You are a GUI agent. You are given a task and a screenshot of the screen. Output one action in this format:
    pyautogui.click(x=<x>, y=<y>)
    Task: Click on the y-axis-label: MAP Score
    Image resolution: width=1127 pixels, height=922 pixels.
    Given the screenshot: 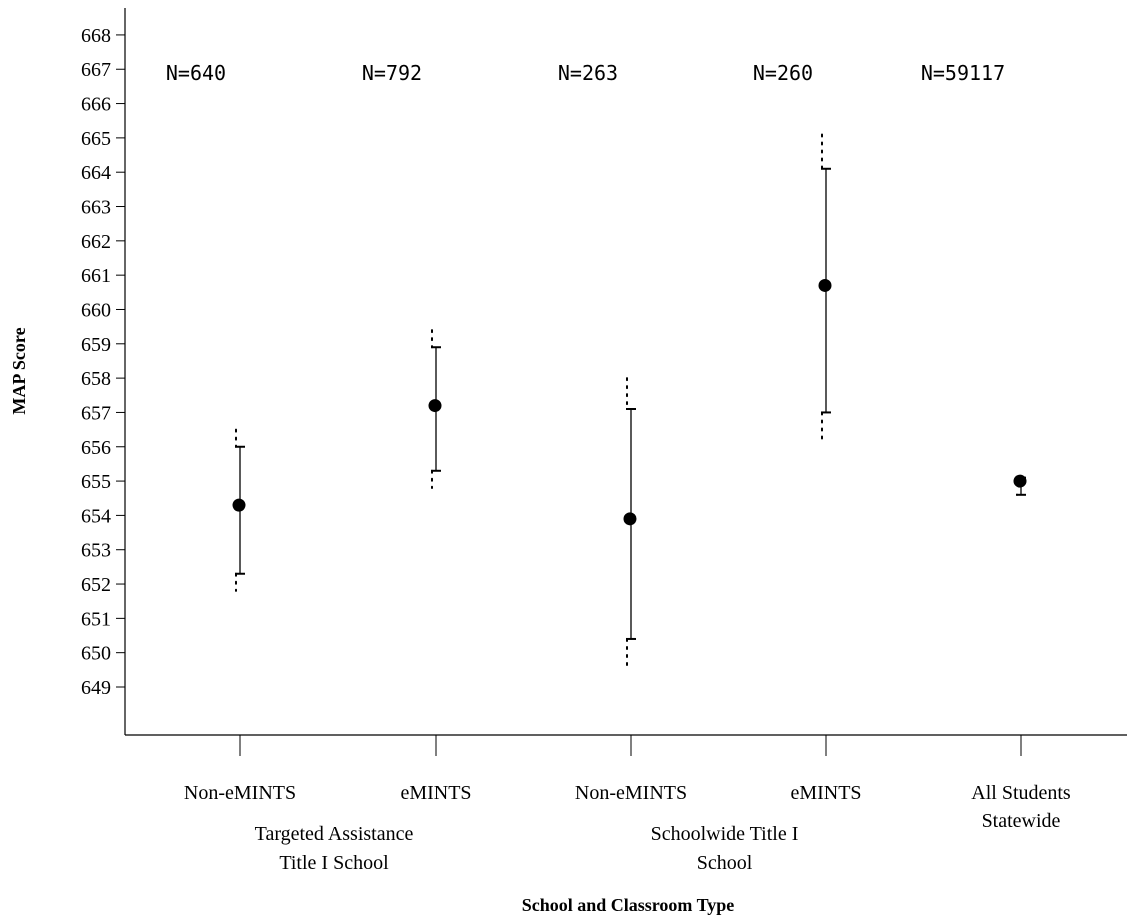 What is the action you would take?
    pyautogui.click(x=19, y=370)
    